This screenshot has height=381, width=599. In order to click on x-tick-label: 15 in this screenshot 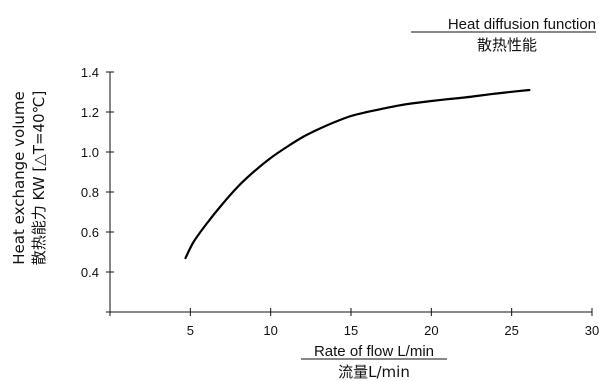, I will do `click(351, 330)`.